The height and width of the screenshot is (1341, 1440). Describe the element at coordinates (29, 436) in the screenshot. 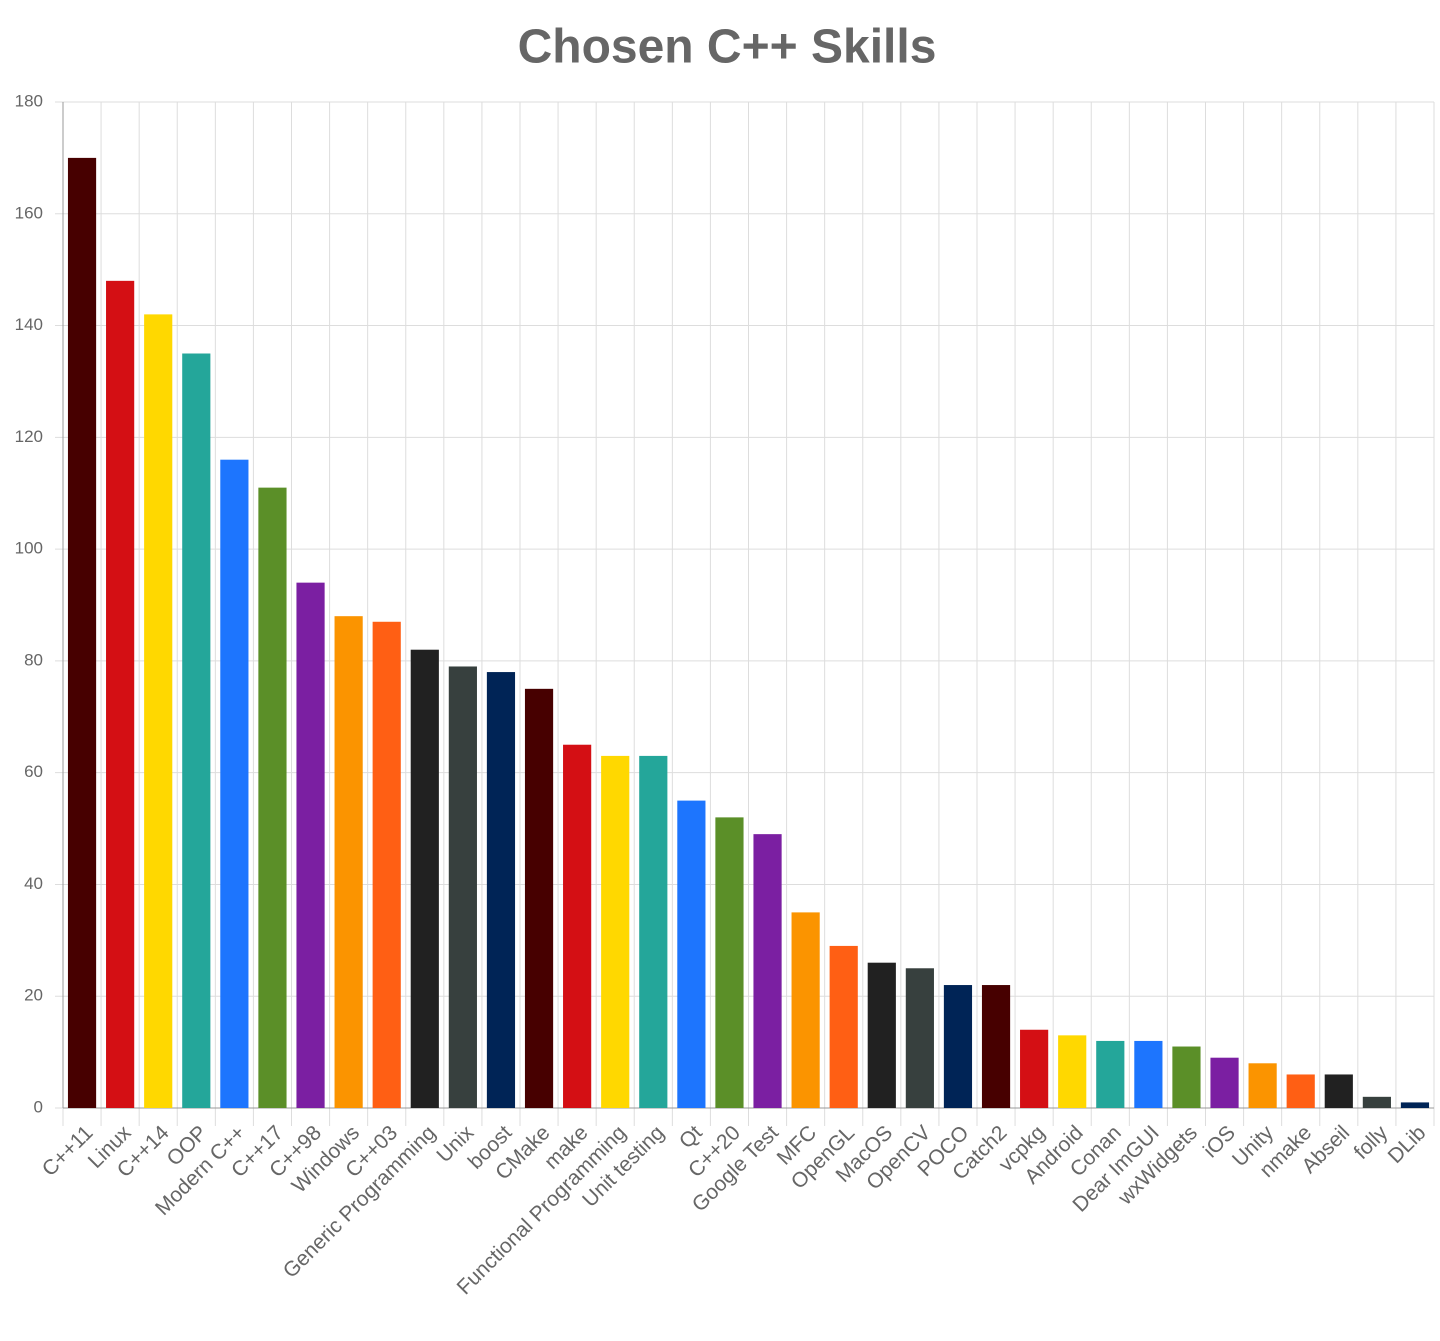

I see `y-tick-label: 120` at that location.